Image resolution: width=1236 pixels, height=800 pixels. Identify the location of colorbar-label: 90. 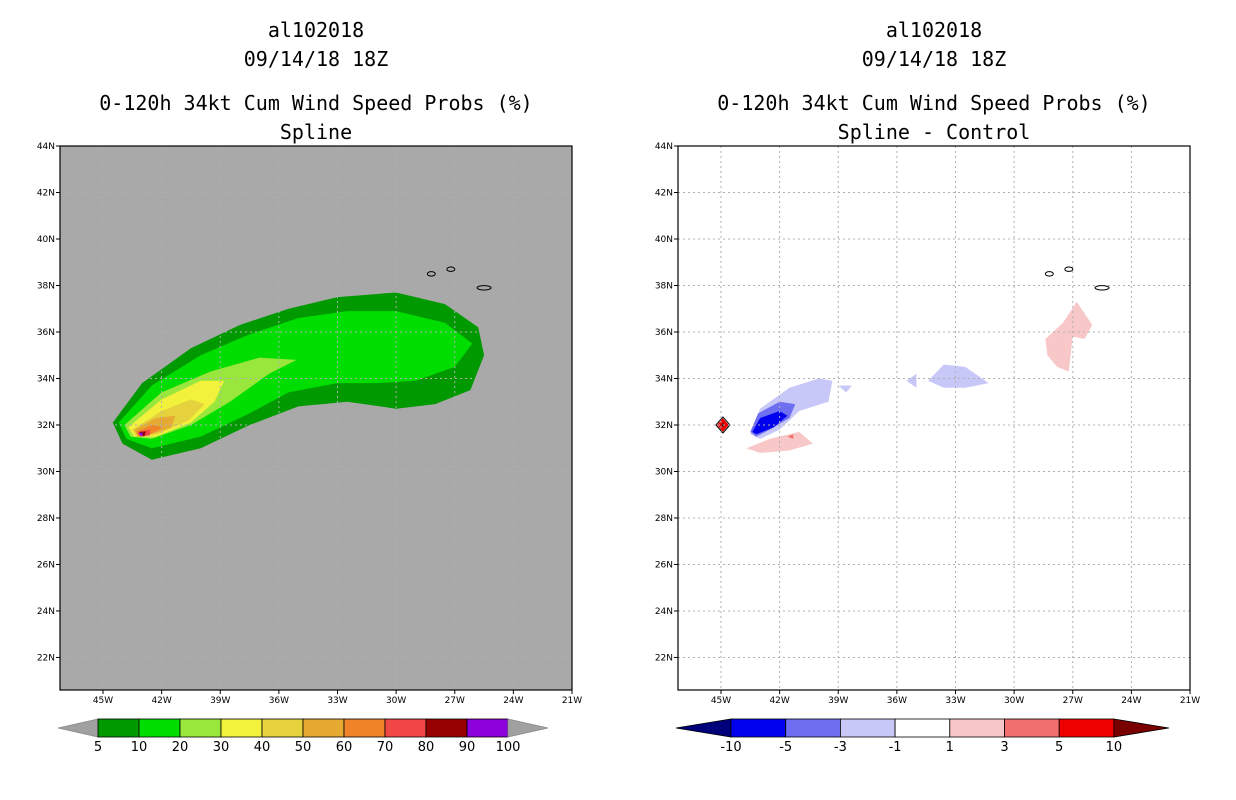
(467, 747).